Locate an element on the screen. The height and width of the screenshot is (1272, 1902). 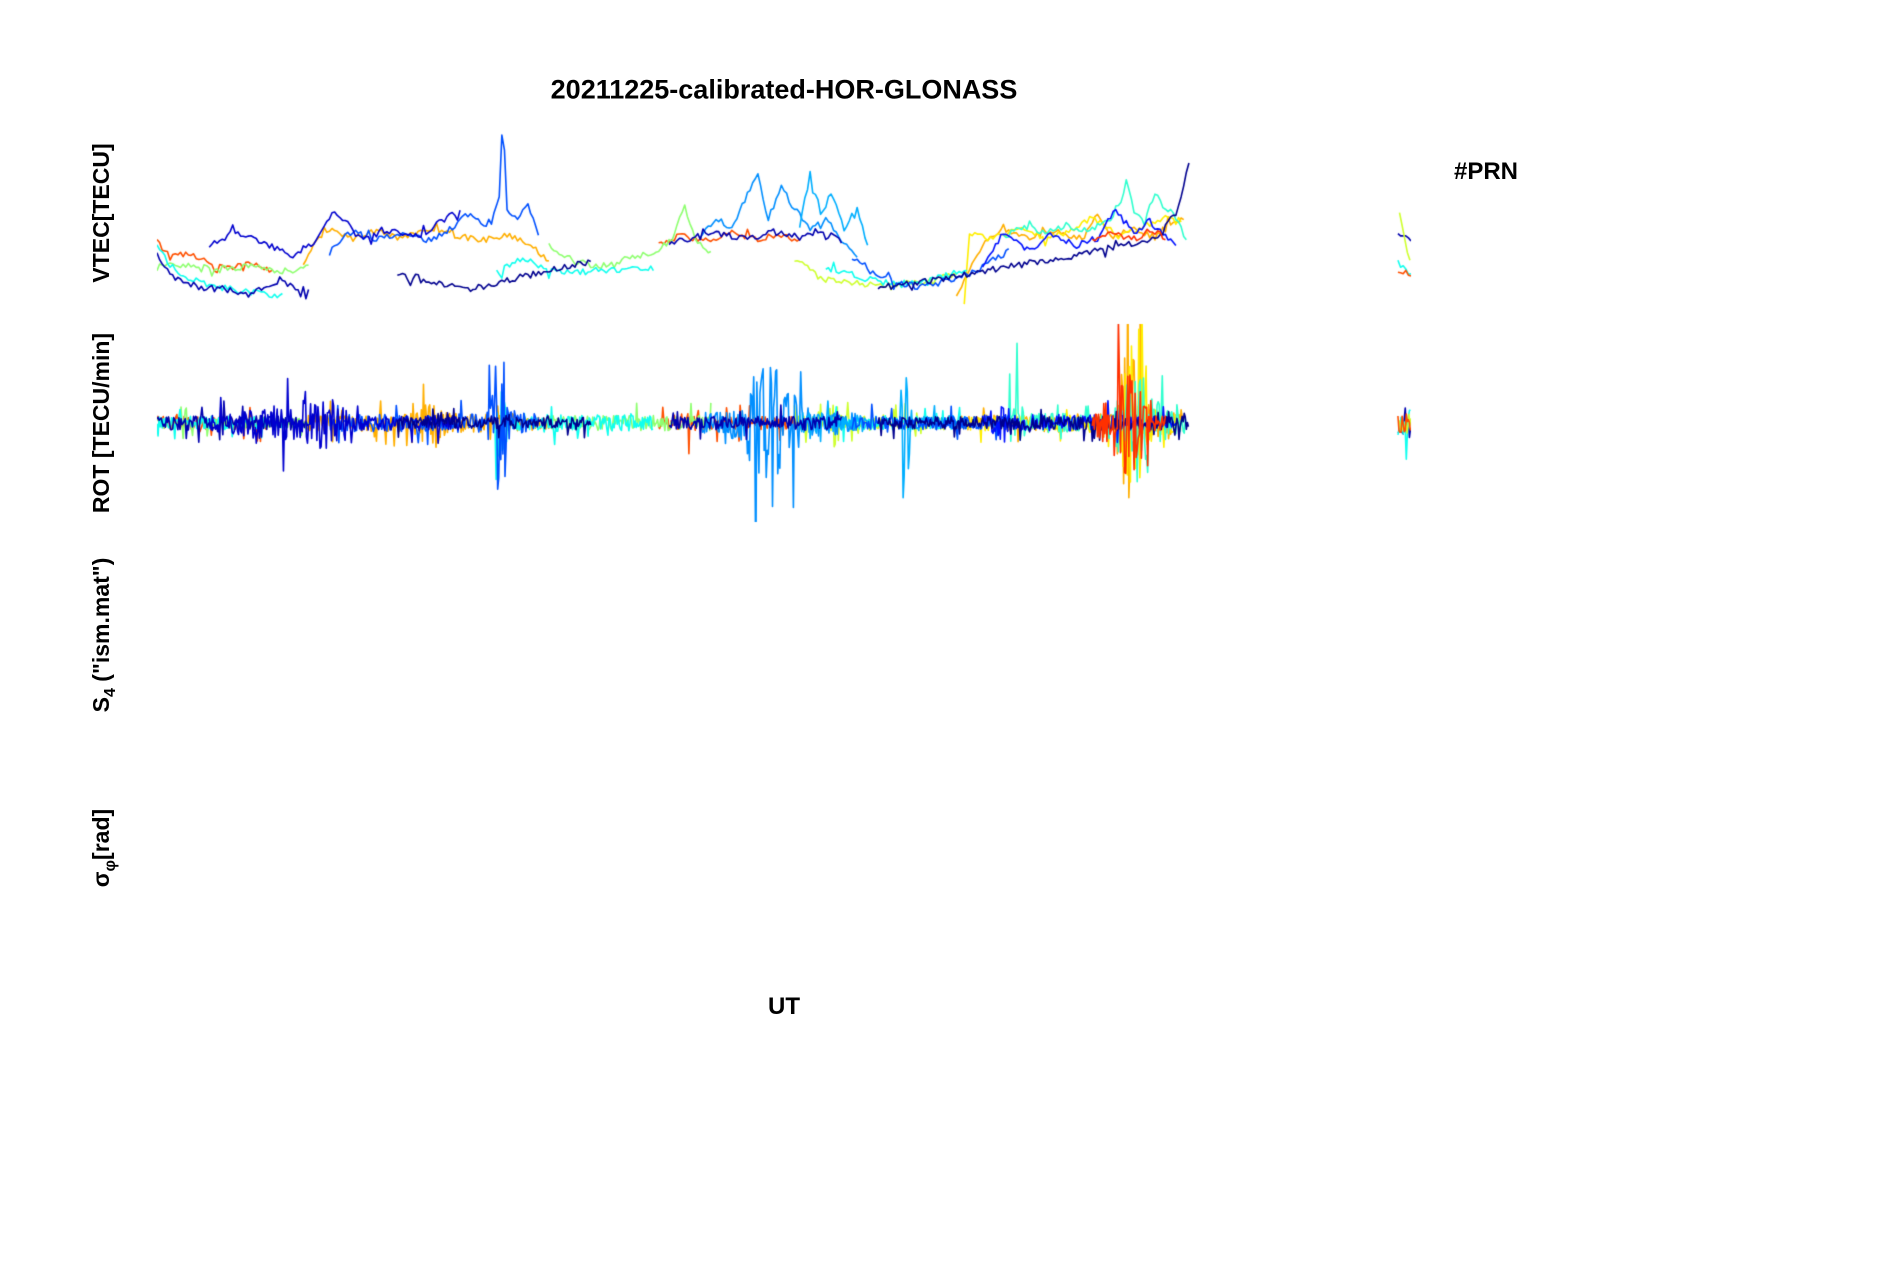
y-axis-label-s4: S4 ("ism.mat") is located at coordinates (104, 635).